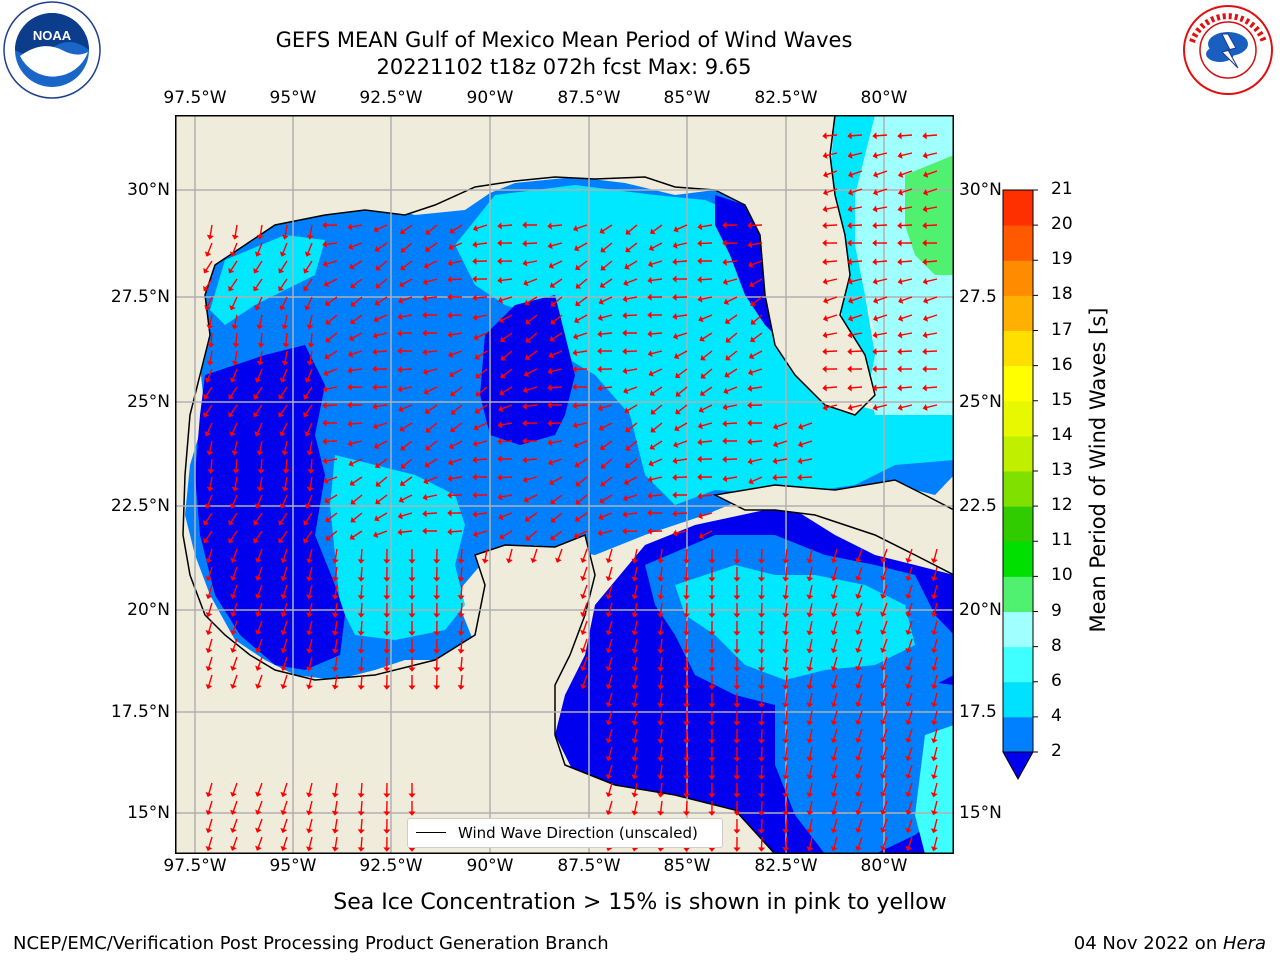 This screenshot has height=960, width=1280. I want to click on lat-tick-right: 27.5, so click(978, 297).